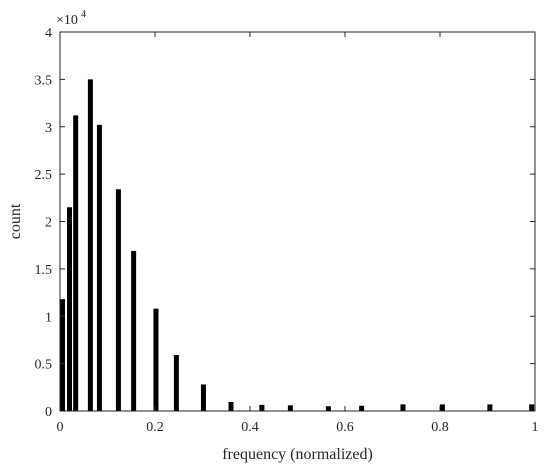  Describe the element at coordinates (48, 33) in the screenshot. I see `y-tick-label-8: 4` at that location.